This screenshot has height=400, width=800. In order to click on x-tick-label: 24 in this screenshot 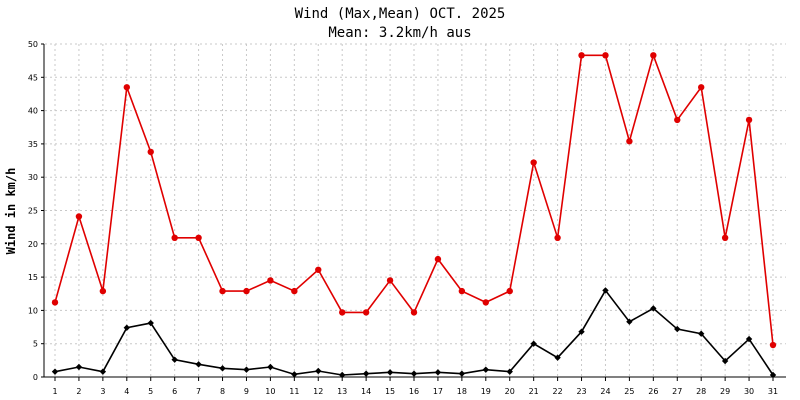, I will do `click(605, 391)`.